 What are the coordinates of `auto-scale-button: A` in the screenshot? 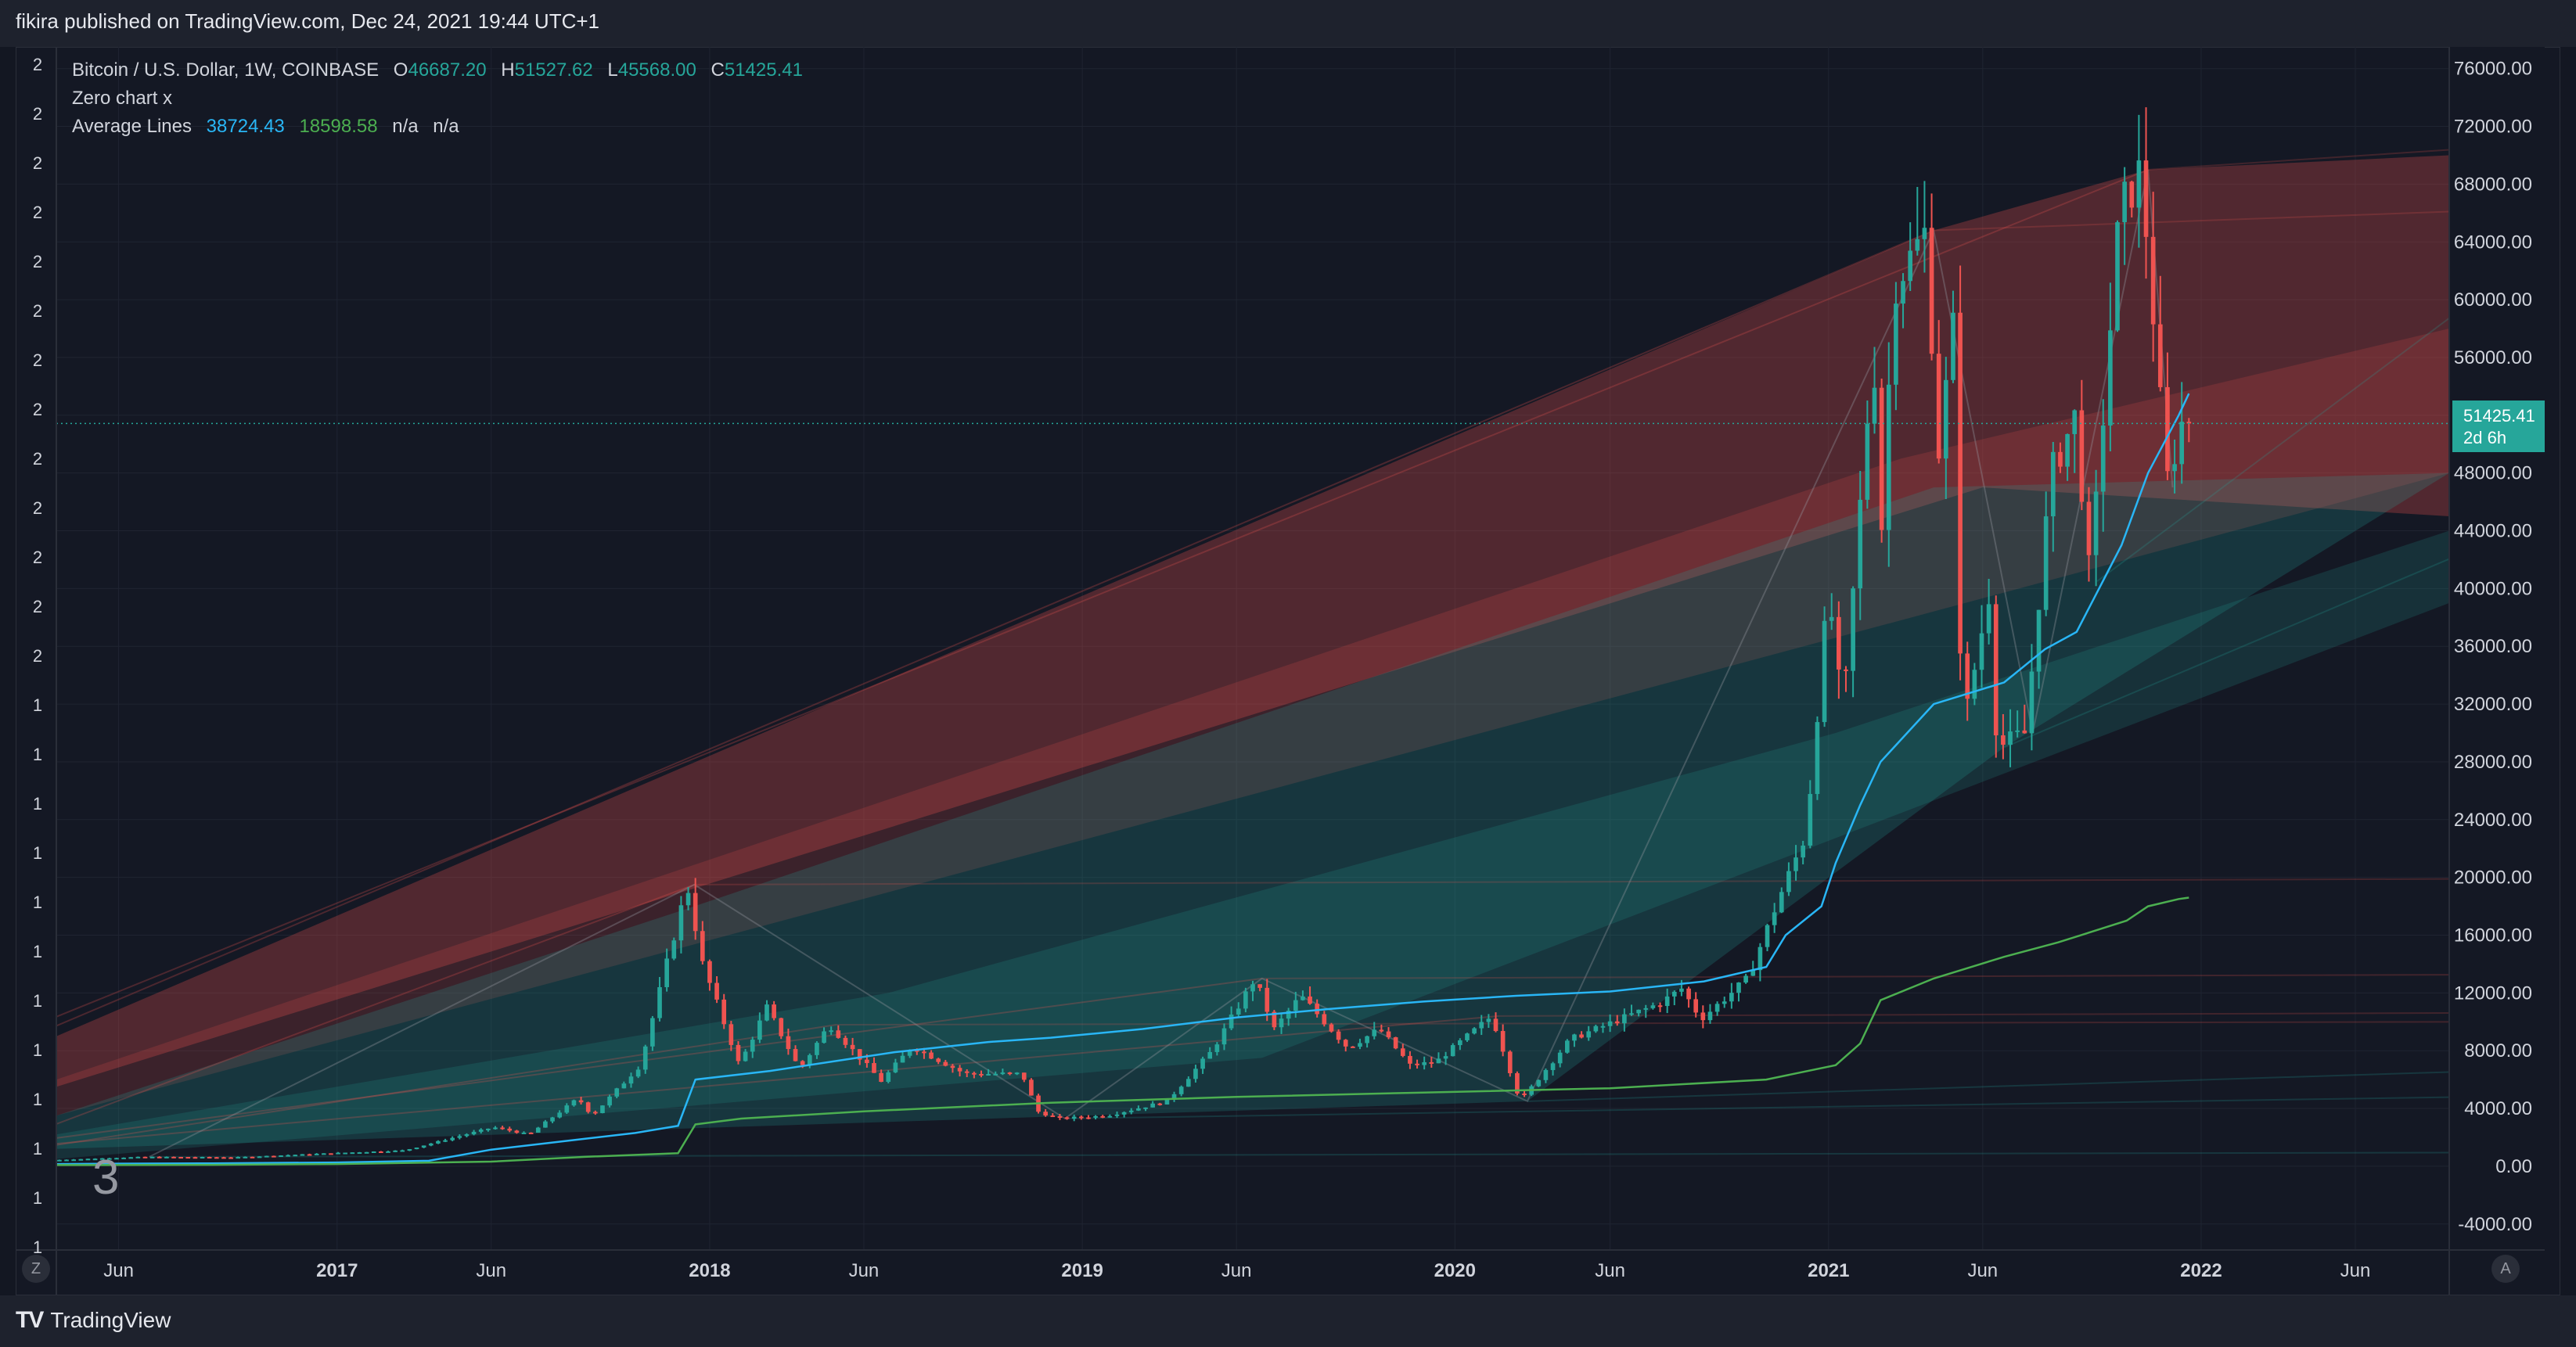 It's located at (2506, 1269).